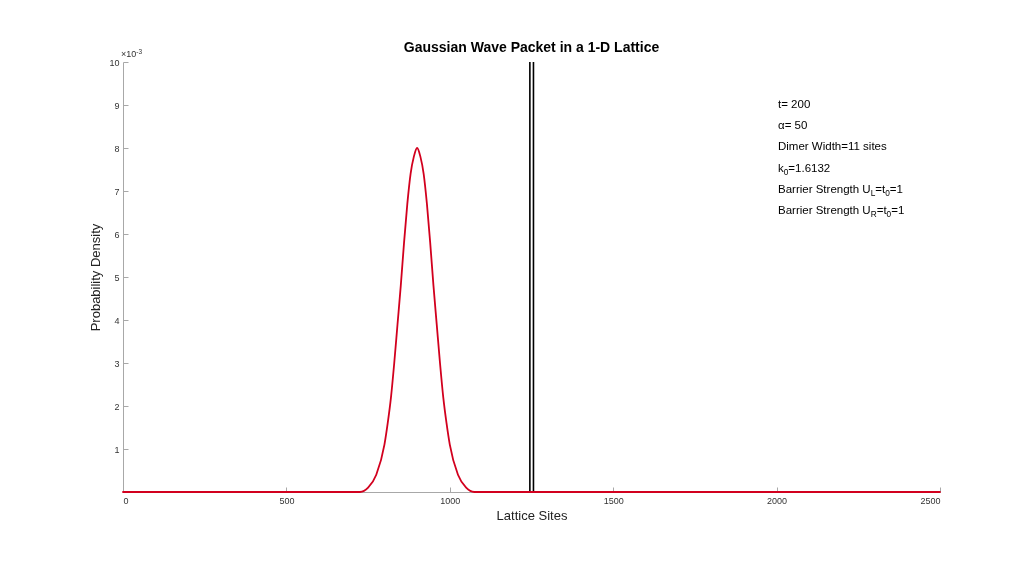 The width and height of the screenshot is (1024, 576). I want to click on y-tick-label: 8, so click(117, 148).